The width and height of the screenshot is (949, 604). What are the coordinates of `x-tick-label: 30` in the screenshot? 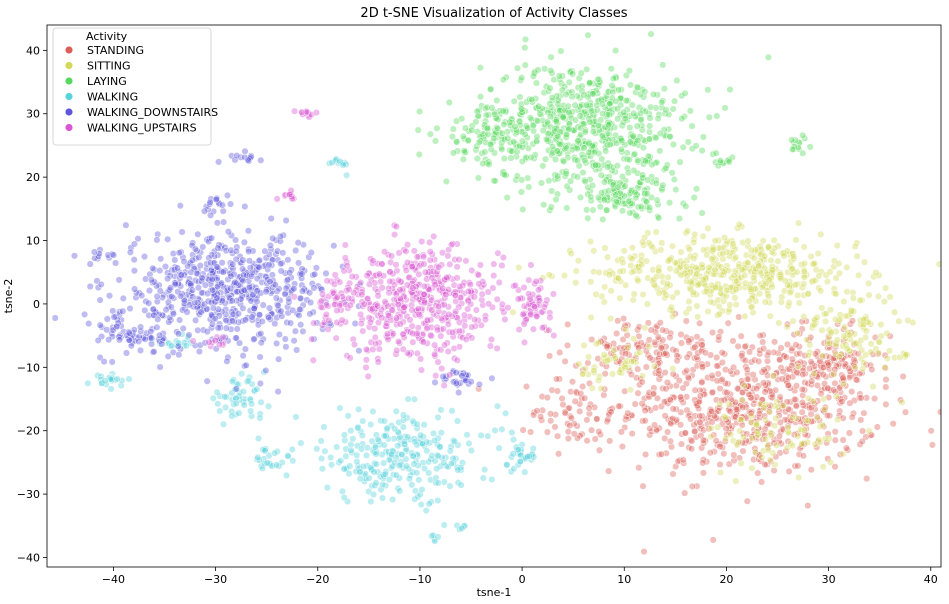 It's located at (829, 579).